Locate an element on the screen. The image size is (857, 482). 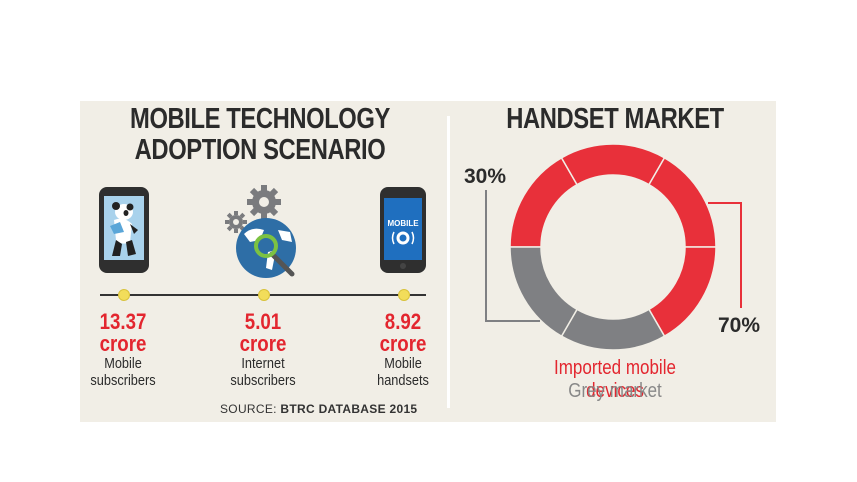
phone-mobile-icon: MOBILE is located at coordinates (403, 230).